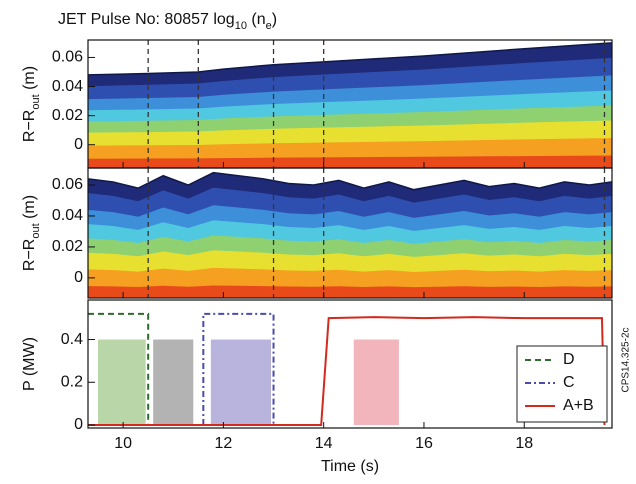 The height and width of the screenshot is (484, 636). What do you see at coordinates (241, 26) in the screenshot?
I see `label-part: 10` at bounding box center [241, 26].